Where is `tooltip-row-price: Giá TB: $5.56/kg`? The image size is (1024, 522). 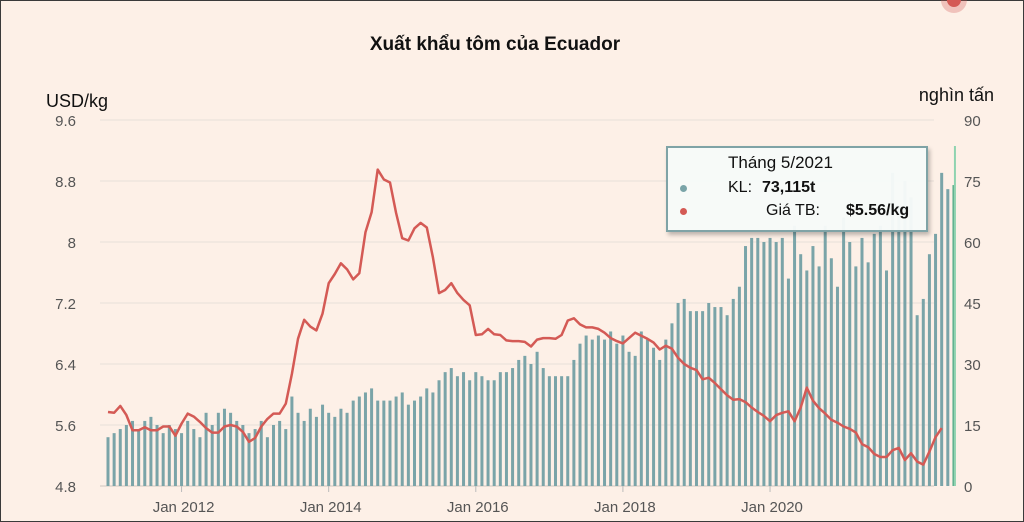 tooltip-row-price: Giá TB: $5.56/kg is located at coordinates (800, 212).